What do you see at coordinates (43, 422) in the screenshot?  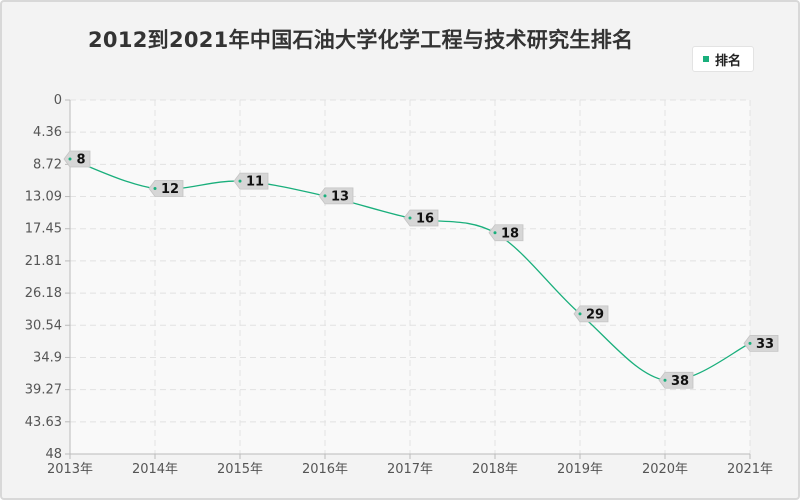 I see `y-tick-label: 43.63` at bounding box center [43, 422].